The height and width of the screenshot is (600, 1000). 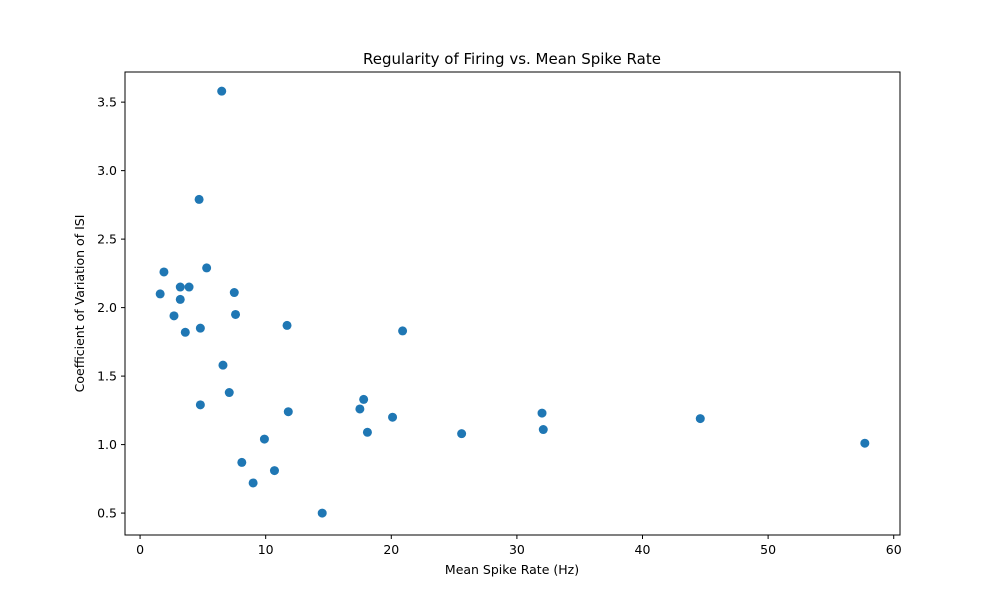 What do you see at coordinates (517, 549) in the screenshot?
I see `x-tick-label: 30` at bounding box center [517, 549].